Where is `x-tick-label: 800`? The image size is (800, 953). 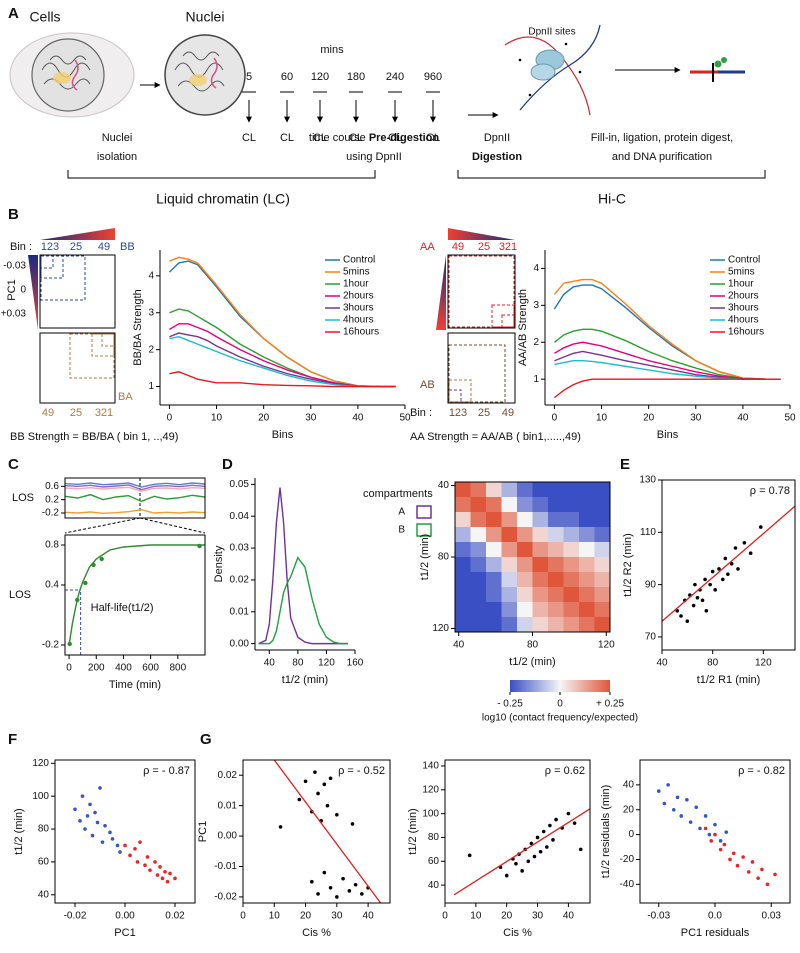 x-tick-label: 800 is located at coordinates (177, 668).